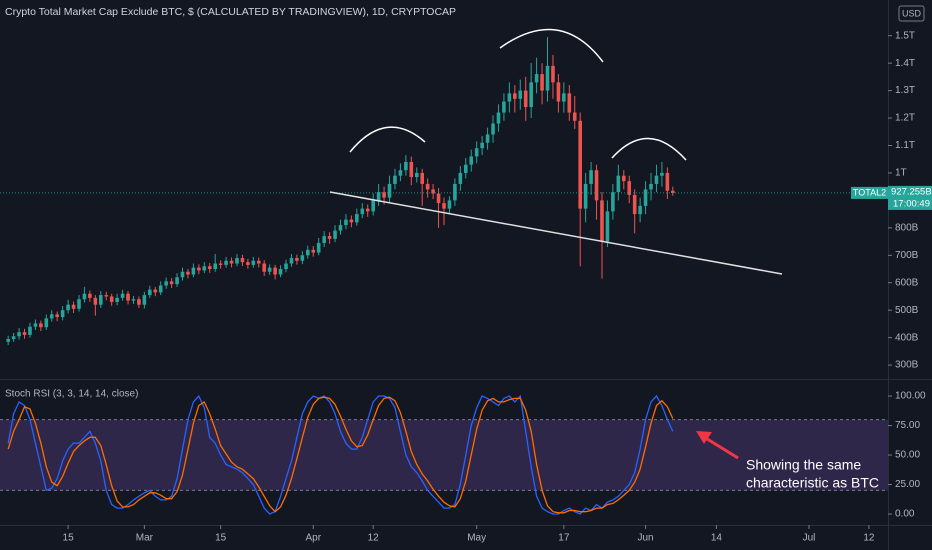 The width and height of the screenshot is (932, 550). Describe the element at coordinates (907, 310) in the screenshot. I see `y-tick-label: 500B` at that location.